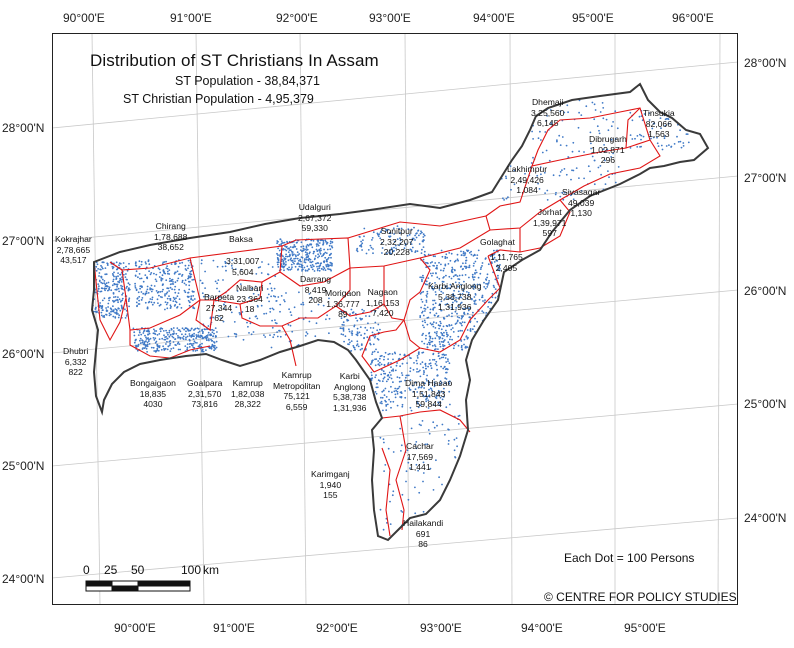  Describe the element at coordinates (86, 570) in the screenshot. I see `scale-label-0: 0` at that location.